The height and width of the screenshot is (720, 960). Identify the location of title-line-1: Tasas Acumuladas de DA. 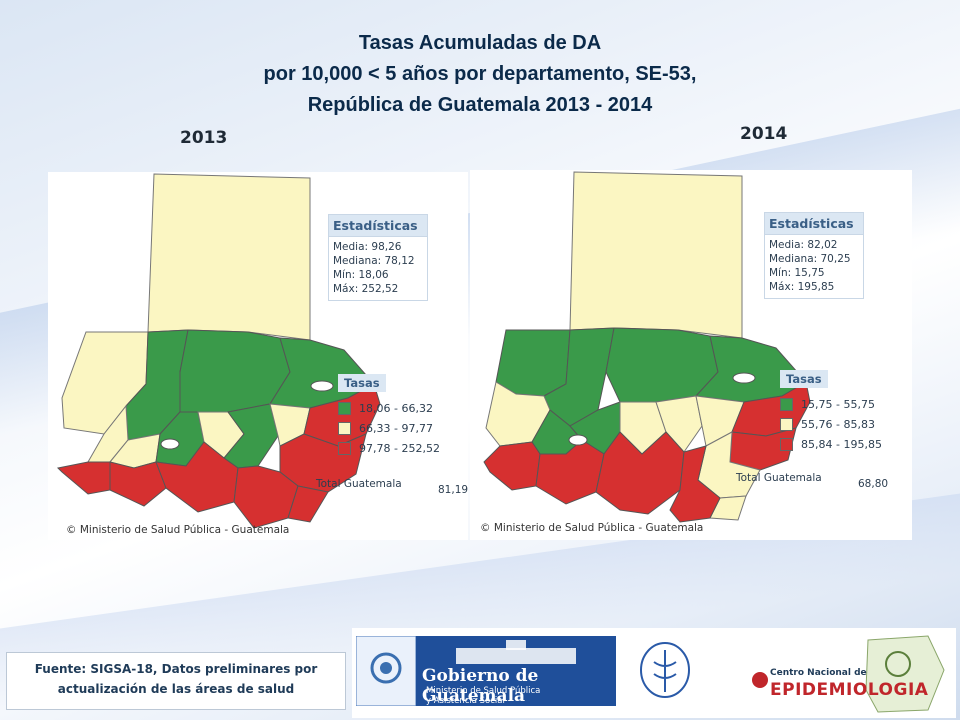
(480, 43).